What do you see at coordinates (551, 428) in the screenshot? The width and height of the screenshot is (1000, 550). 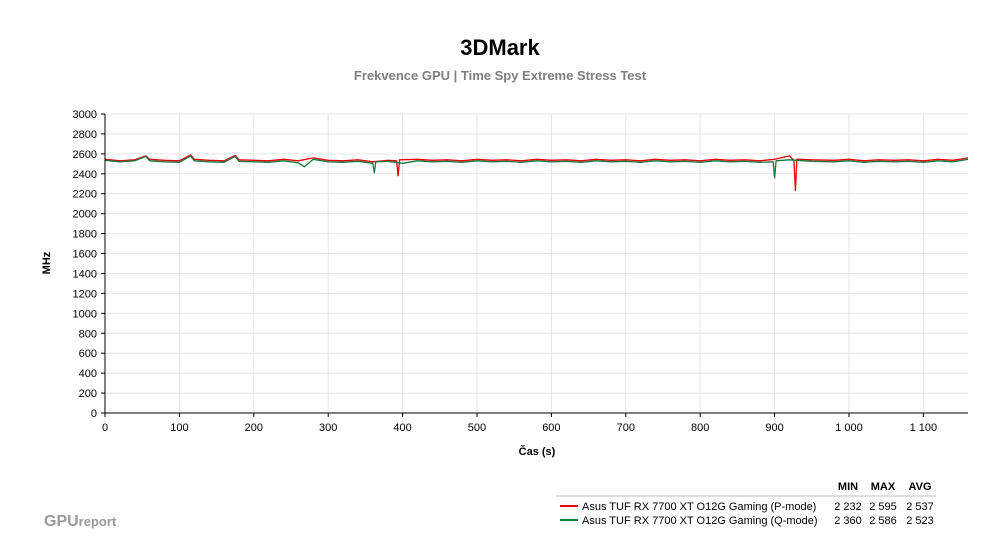 I see `x-tick-label: 600` at bounding box center [551, 428].